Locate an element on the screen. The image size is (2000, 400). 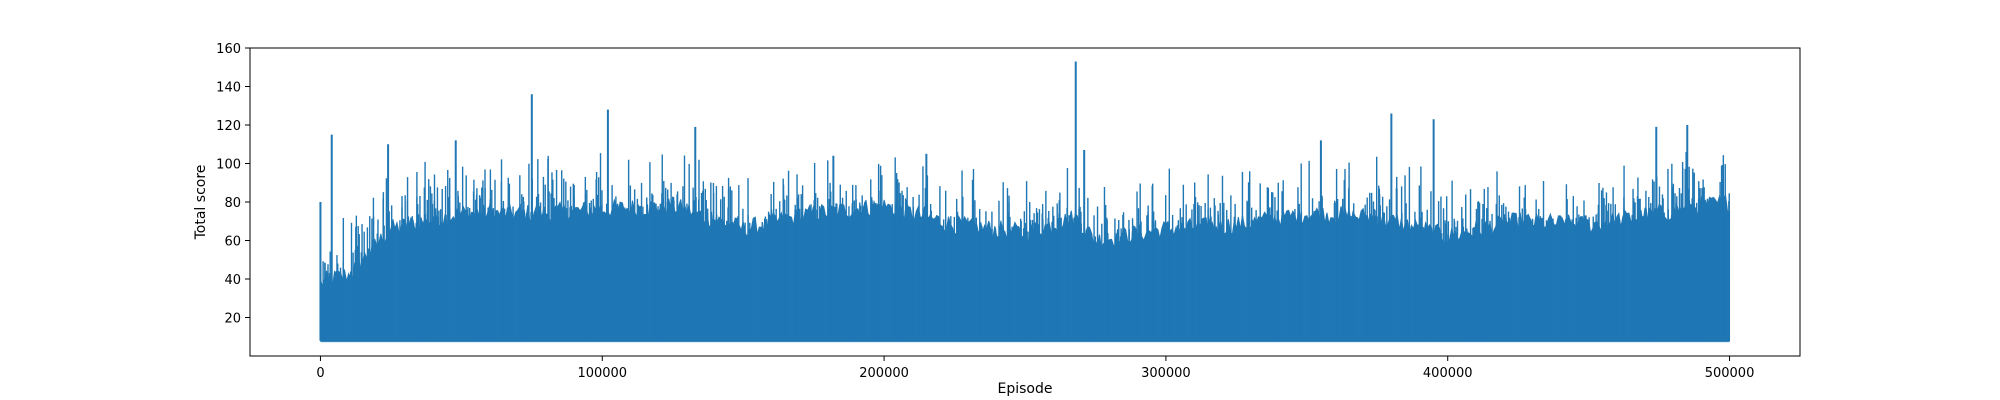
y-axis-label: Total score is located at coordinates (201, 203).